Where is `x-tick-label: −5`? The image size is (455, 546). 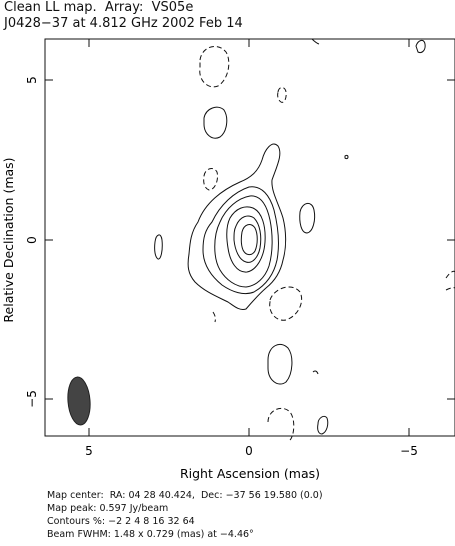
x-tick-label: −5 is located at coordinates (409, 451).